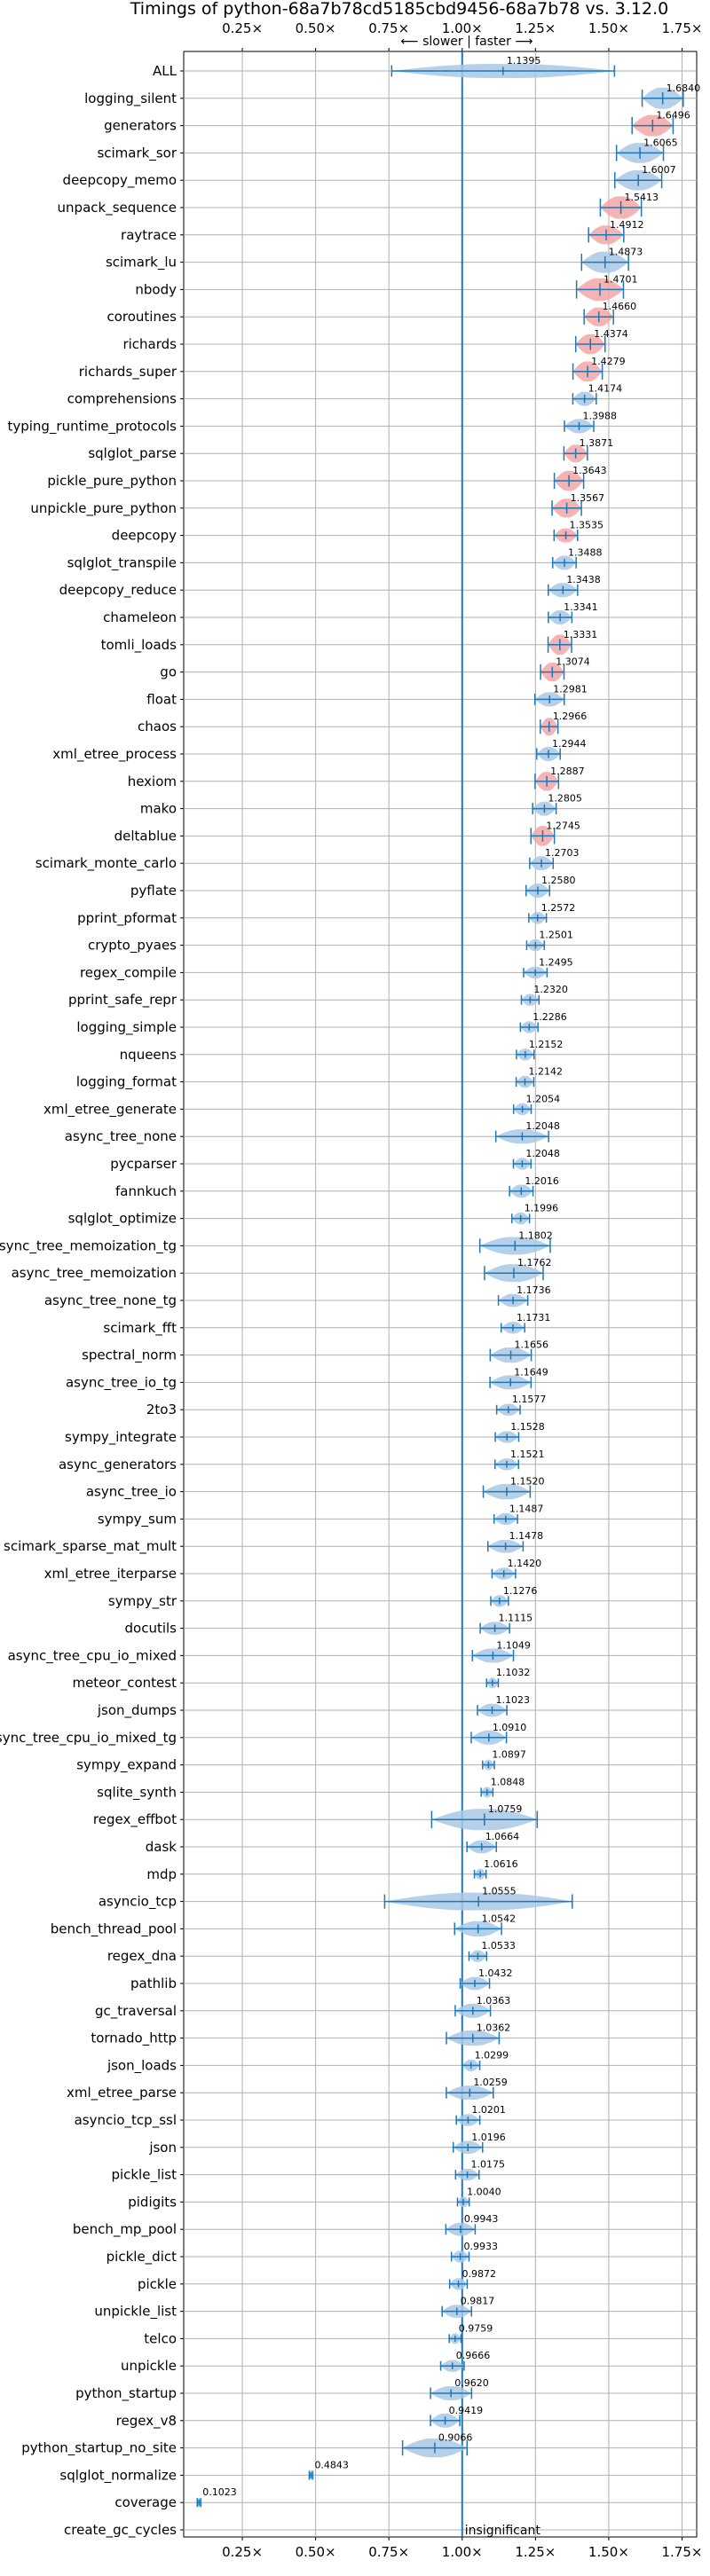 The image size is (710, 2576). I want to click on benchmark-label: python_startup_no_site, so click(99, 2448).